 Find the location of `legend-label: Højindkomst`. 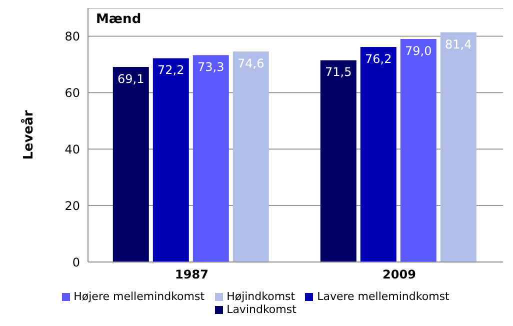

legend-label: Højindkomst is located at coordinates (261, 296).